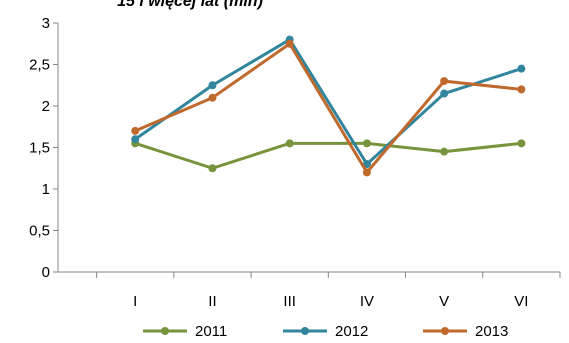  Describe the element at coordinates (39, 148) in the screenshot. I see `y-tick-label: 1,5` at that location.